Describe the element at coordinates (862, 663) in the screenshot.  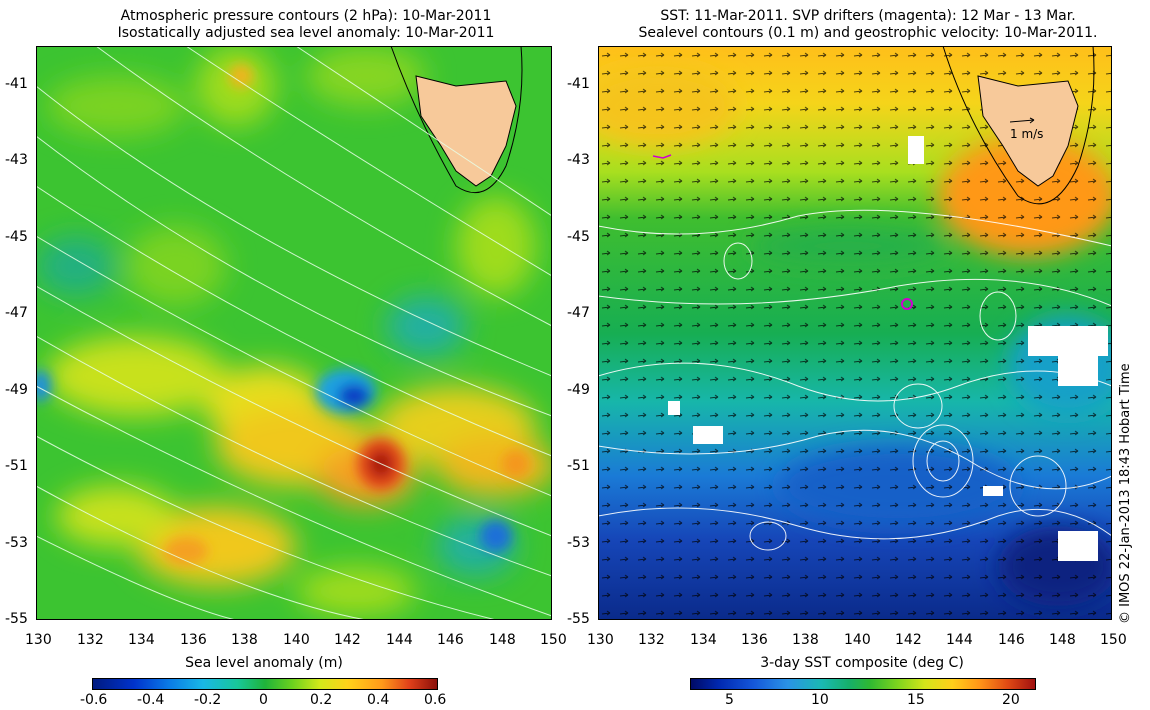
I see `right-colorbar-label: 3-day SST composite (deg C)` at that location.